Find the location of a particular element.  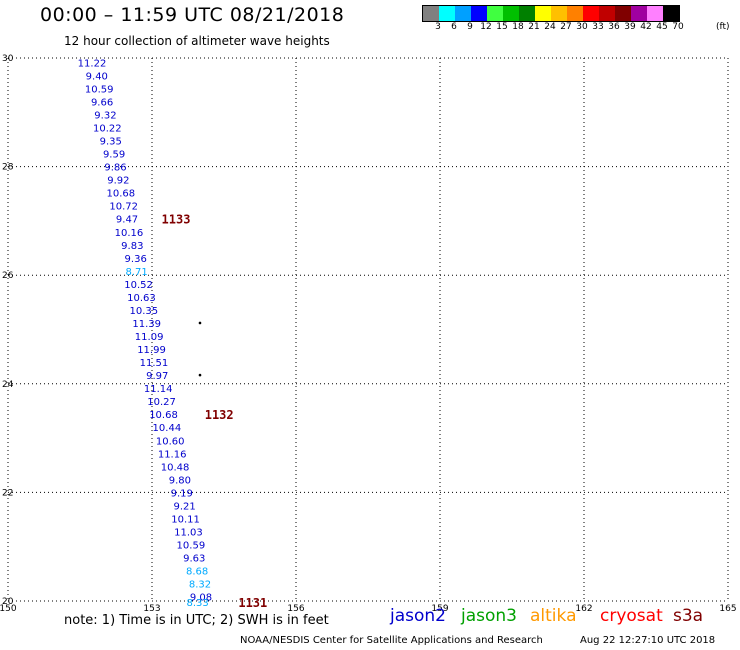

wave-height-reading: 9.36 is located at coordinates (136, 259).